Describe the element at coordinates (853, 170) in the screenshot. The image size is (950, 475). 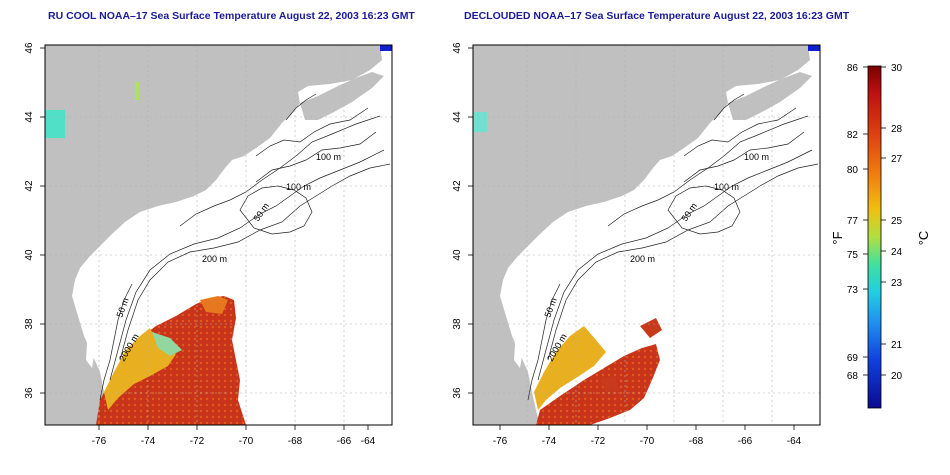
I see `fahrenheit-tick: 80` at that location.